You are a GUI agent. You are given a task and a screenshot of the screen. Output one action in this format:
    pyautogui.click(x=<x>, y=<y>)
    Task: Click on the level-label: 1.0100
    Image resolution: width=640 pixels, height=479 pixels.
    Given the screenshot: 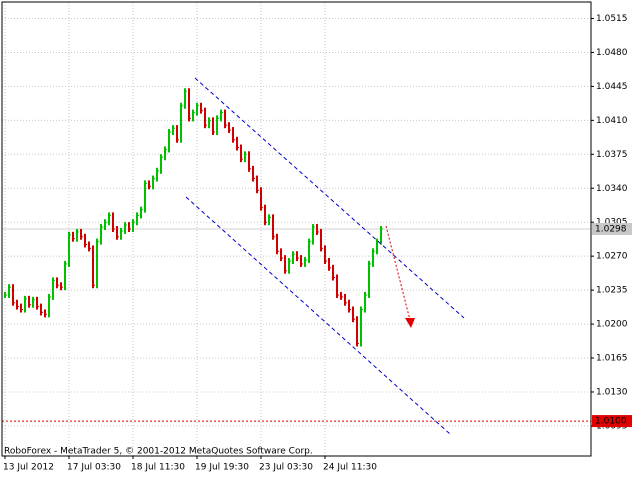 What is the action you would take?
    pyautogui.click(x=611, y=422)
    